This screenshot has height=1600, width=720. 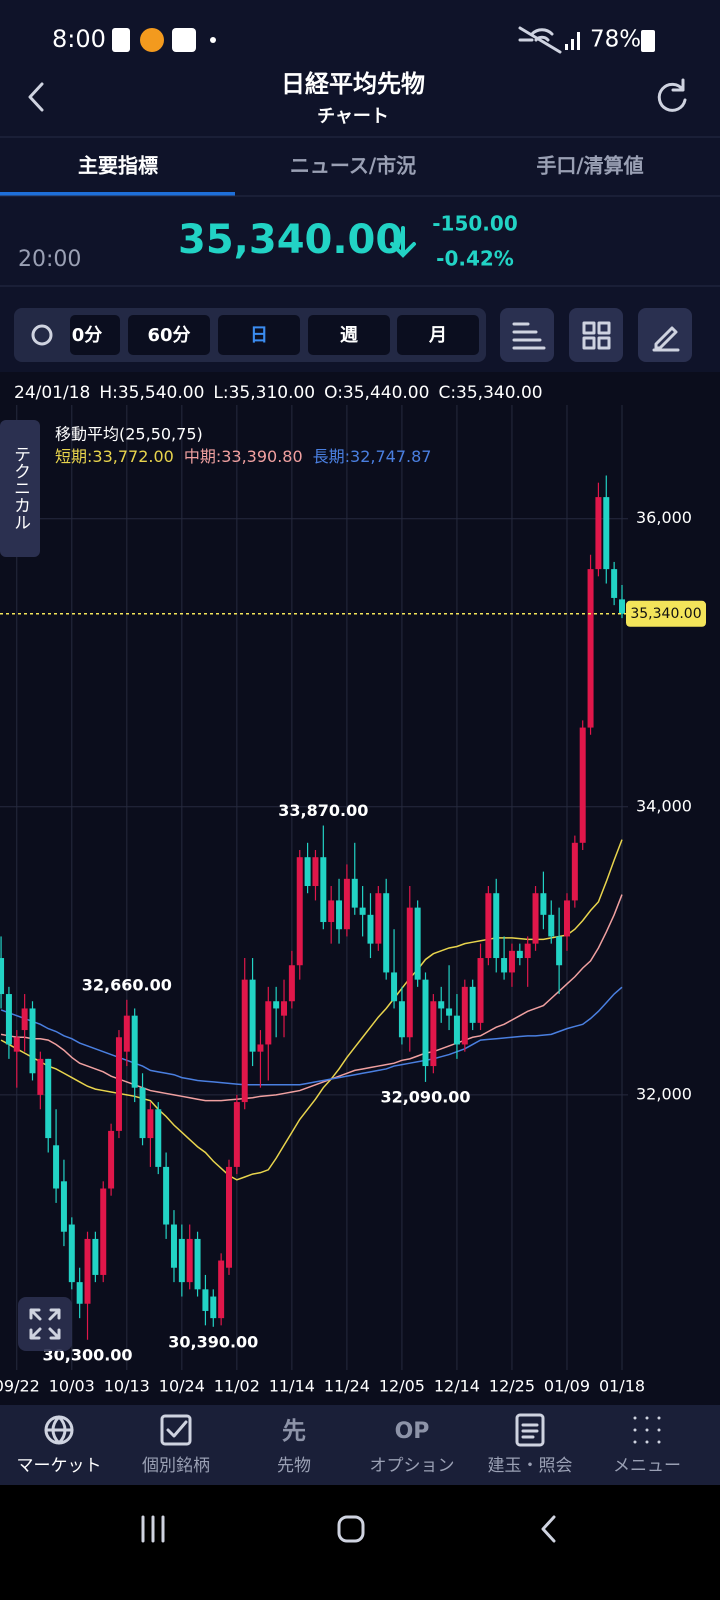 I want to click on side-tab-label: テクニカル, so click(x=20, y=488).